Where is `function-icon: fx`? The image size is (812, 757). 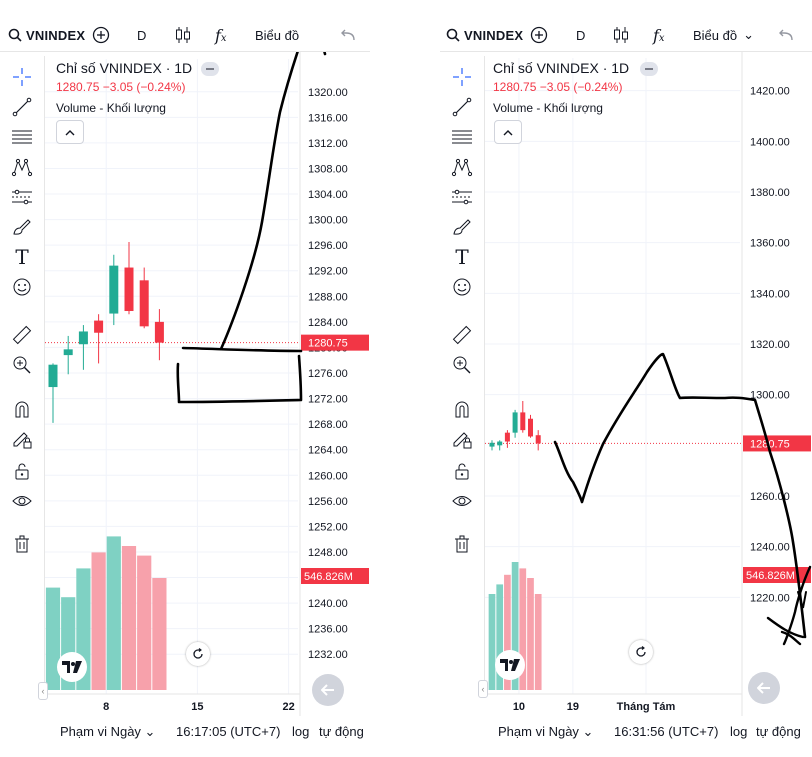
function-icon: fx is located at coordinates (221, 35).